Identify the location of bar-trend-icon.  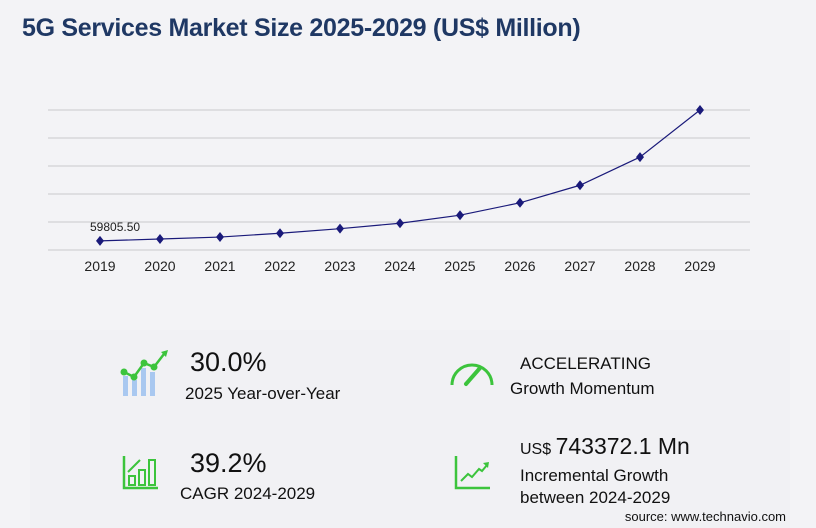
(144, 373).